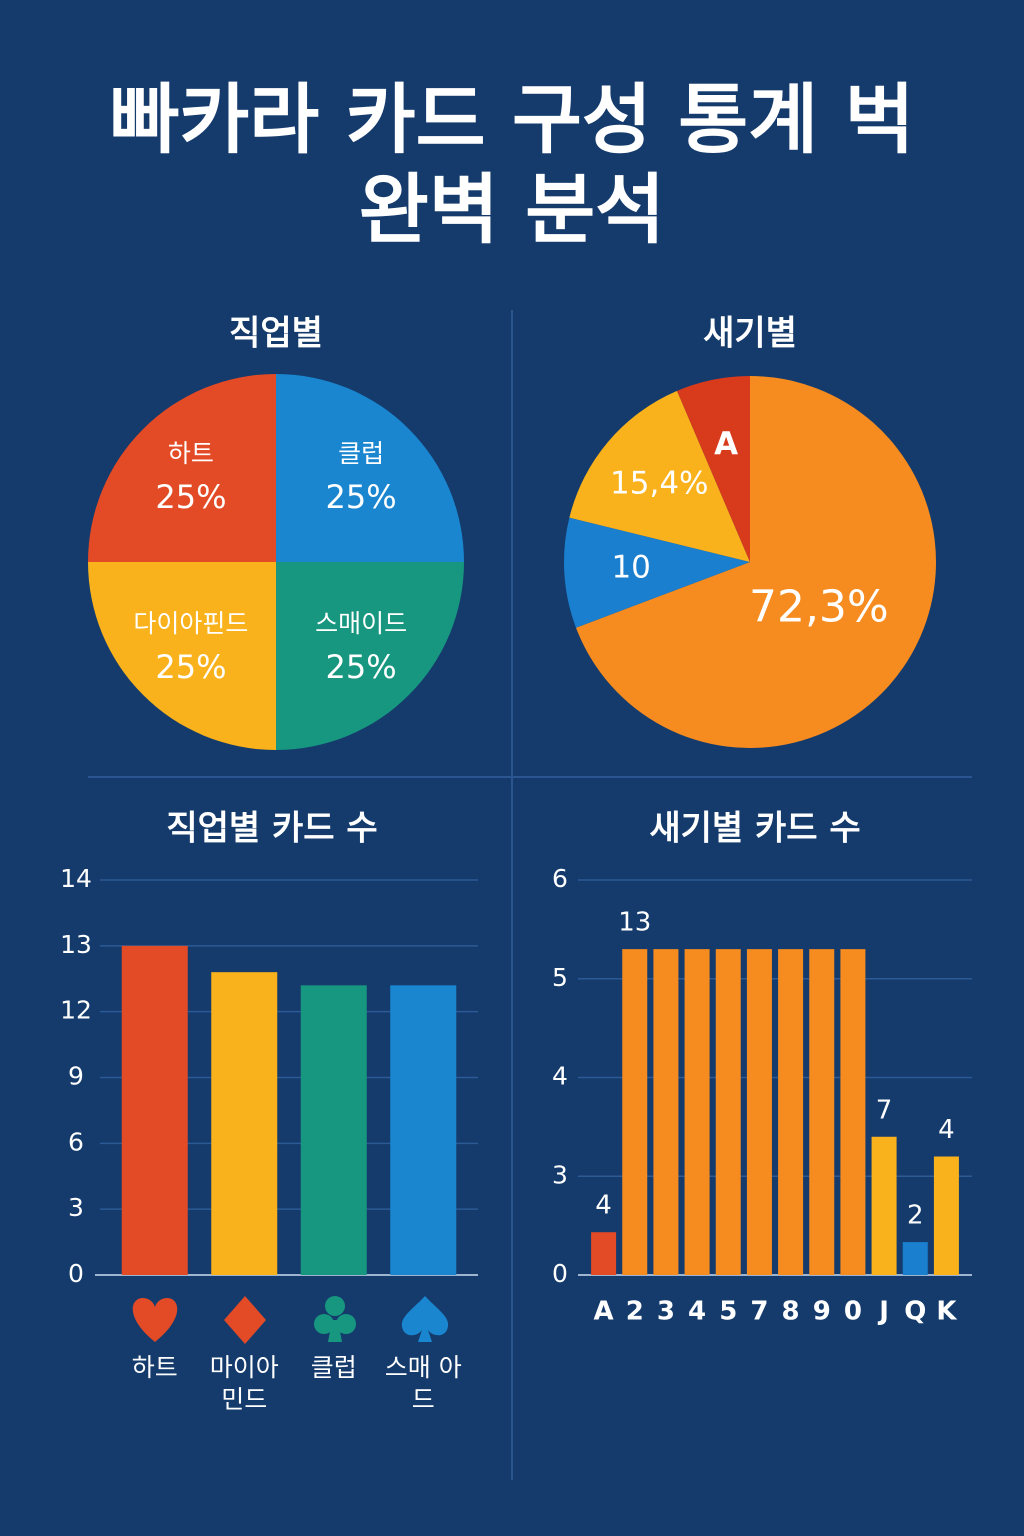  I want to click on x-tick-label: J, so click(883, 1312).